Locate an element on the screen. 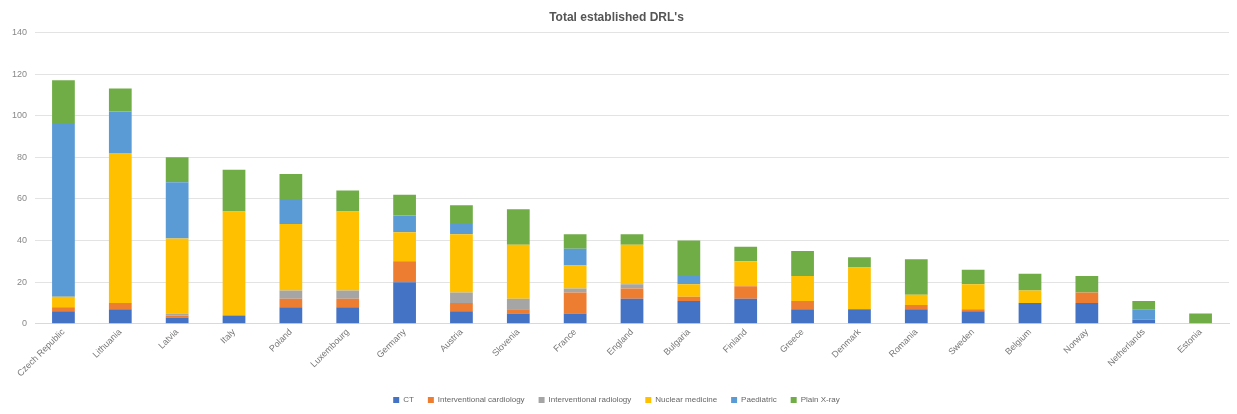 The image size is (1237, 414). y-tick-label: 100 is located at coordinates (19, 115).